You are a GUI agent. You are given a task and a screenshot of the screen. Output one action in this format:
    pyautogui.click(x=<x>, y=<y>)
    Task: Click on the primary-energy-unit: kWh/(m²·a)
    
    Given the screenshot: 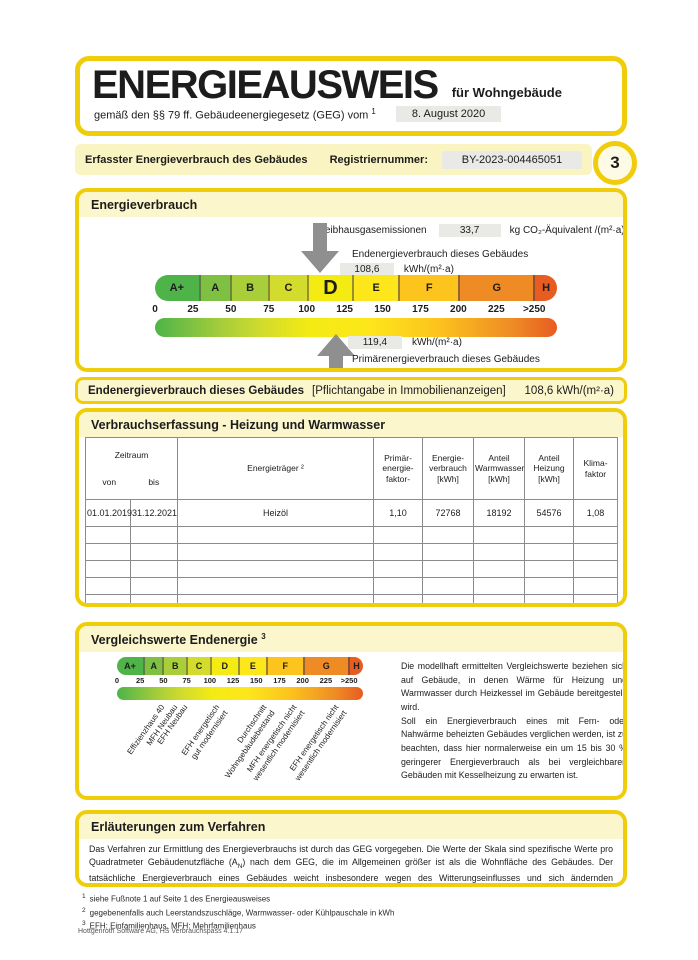 What is the action you would take?
    pyautogui.click(x=436, y=342)
    